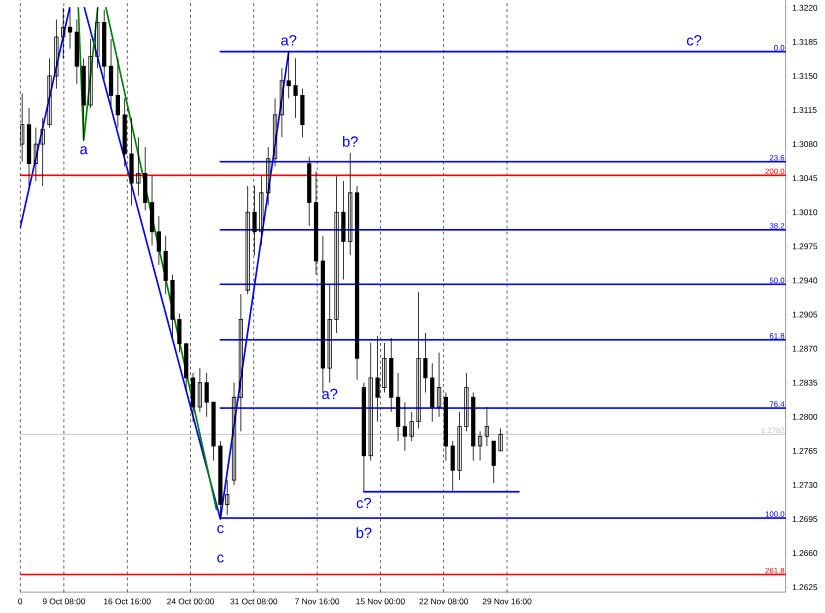 The width and height of the screenshot is (825, 613). I want to click on y-tick-label: 1.3115, so click(804, 110).